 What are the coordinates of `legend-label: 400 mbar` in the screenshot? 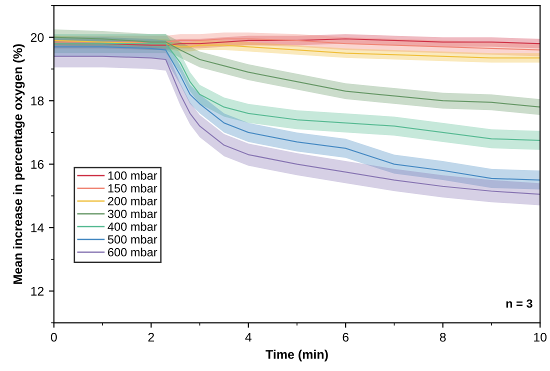 It's located at (133, 226).